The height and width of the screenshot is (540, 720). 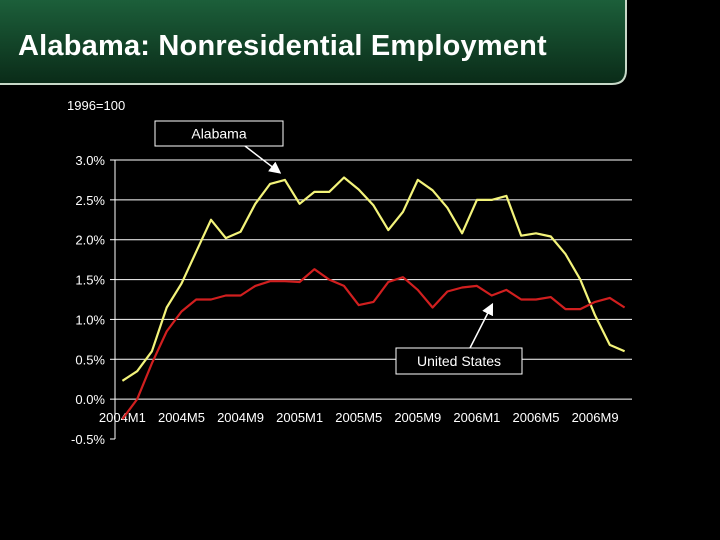 I want to click on callout-label: United States, so click(x=459, y=361).